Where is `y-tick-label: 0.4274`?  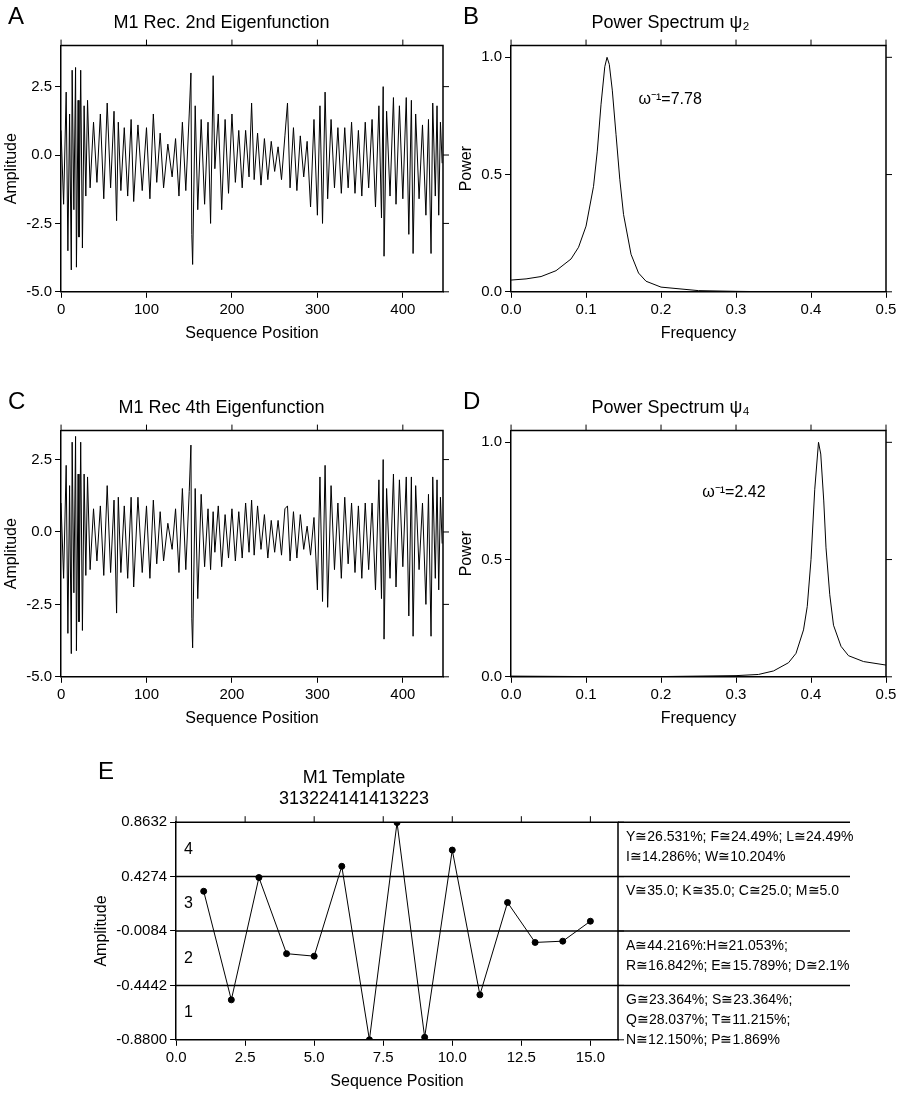
y-tick-label: 0.4274 is located at coordinates (144, 875).